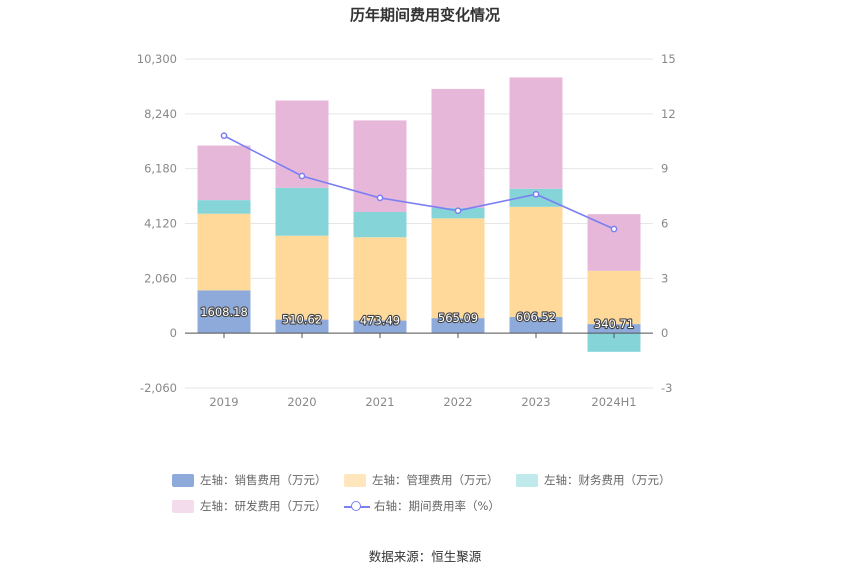  What do you see at coordinates (380, 321) in the screenshot?
I see `data-label-sales-2021: 473.49` at bounding box center [380, 321].